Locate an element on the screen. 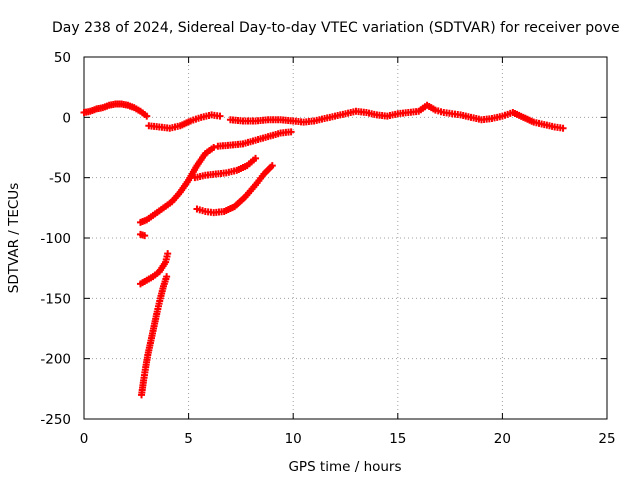 This screenshot has width=640, height=480. y-tick-label: -150 is located at coordinates (55, 299).